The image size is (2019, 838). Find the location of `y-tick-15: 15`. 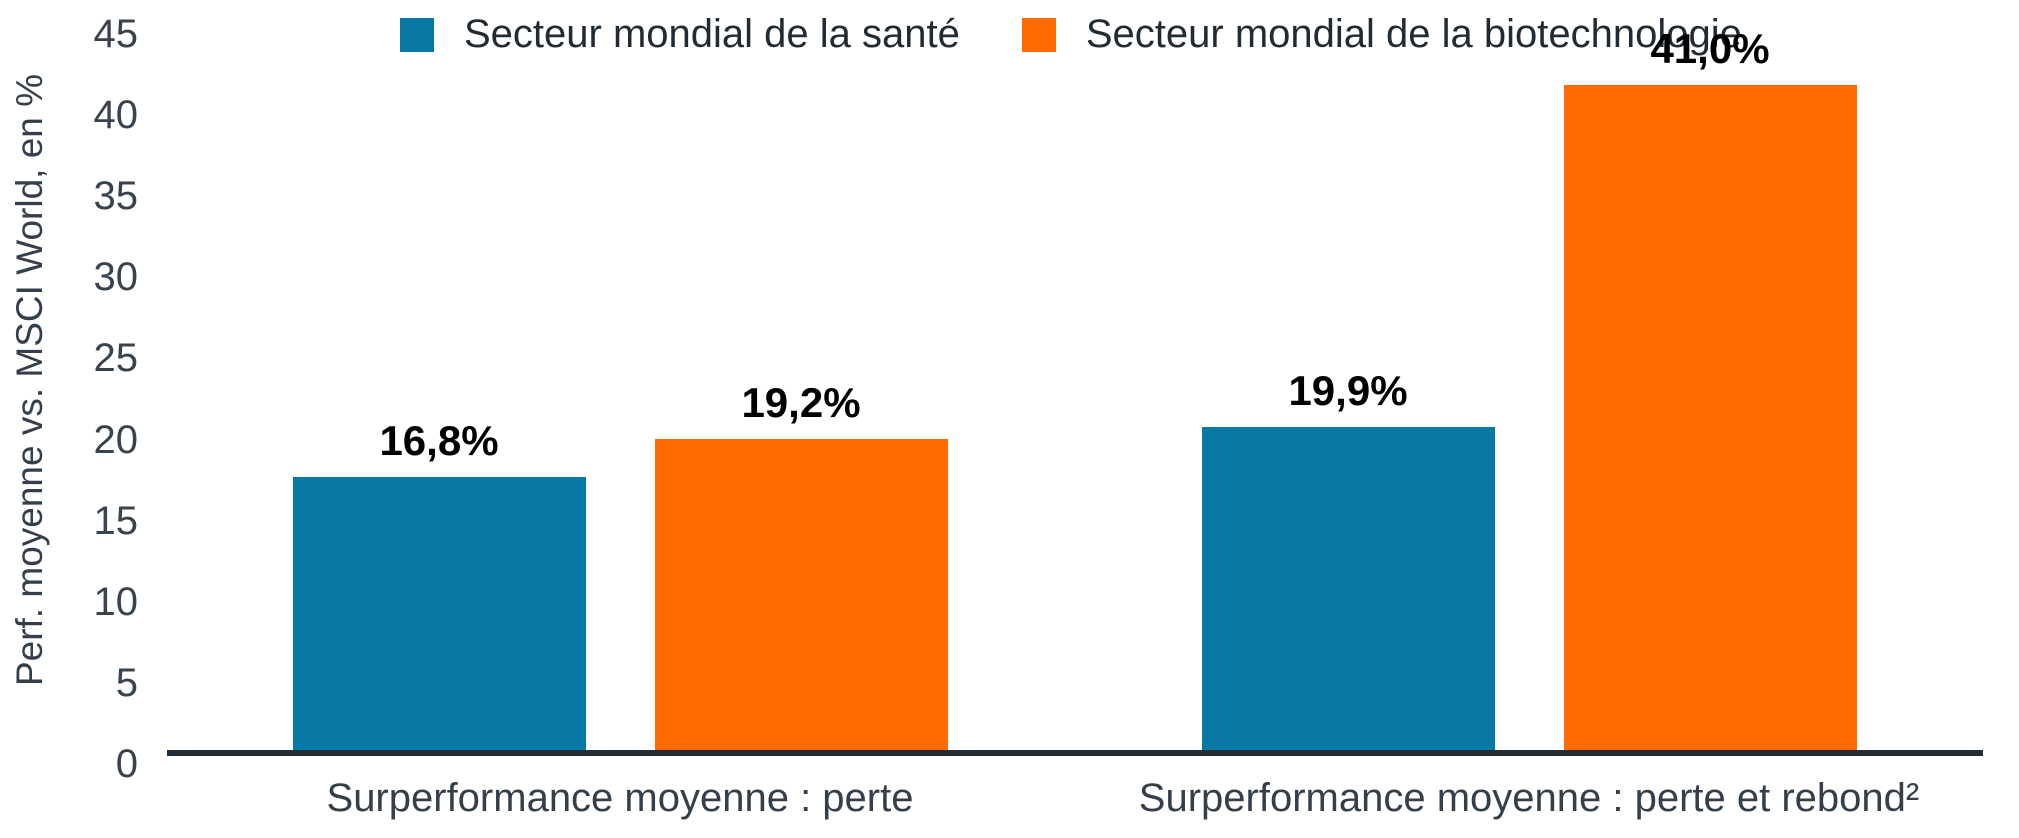

y-tick-15: 15 is located at coordinates (116, 520).